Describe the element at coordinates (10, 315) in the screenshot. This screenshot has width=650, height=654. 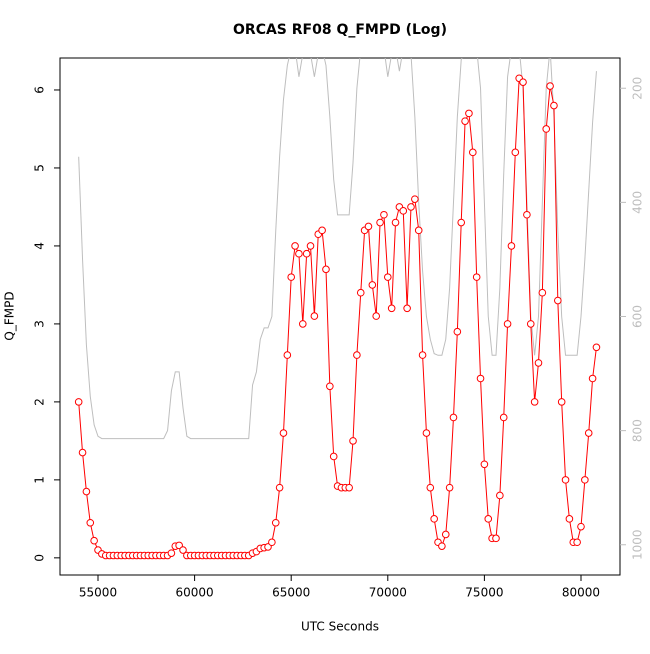
I see `y-axis-label: Q_FMPD` at that location.